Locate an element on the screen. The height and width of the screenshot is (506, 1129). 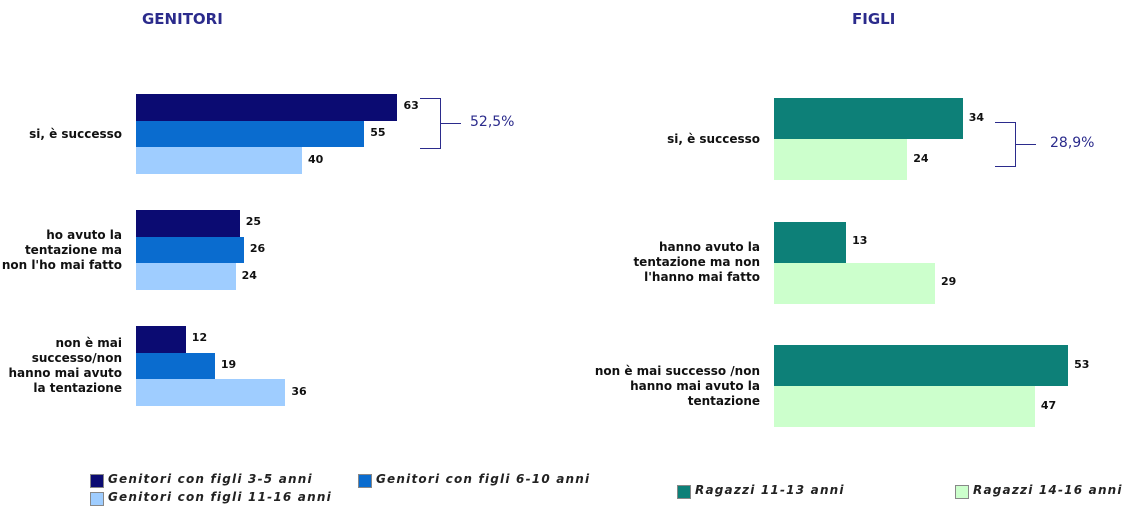
value-label: 13 is located at coordinates (860, 240).